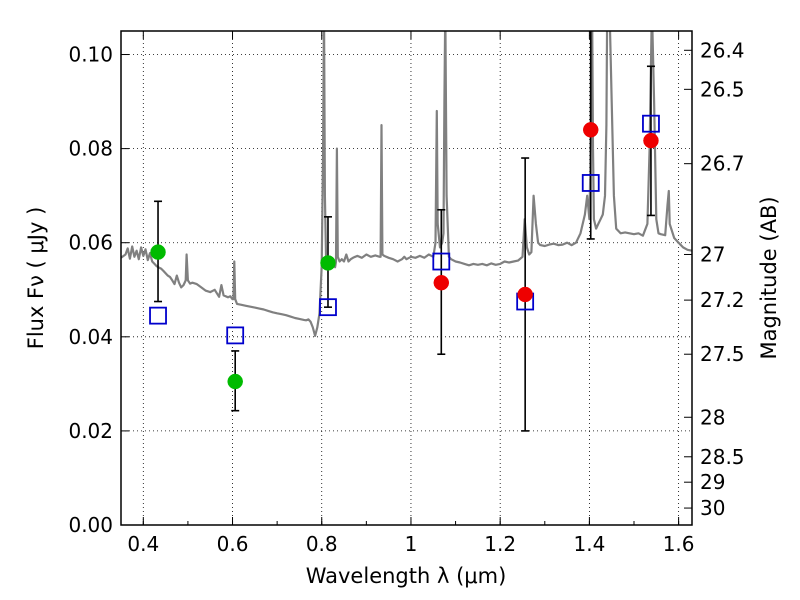 This screenshot has width=800, height=600. Describe the element at coordinates (411, 544) in the screenshot. I see `x-tick-label: 1` at that location.